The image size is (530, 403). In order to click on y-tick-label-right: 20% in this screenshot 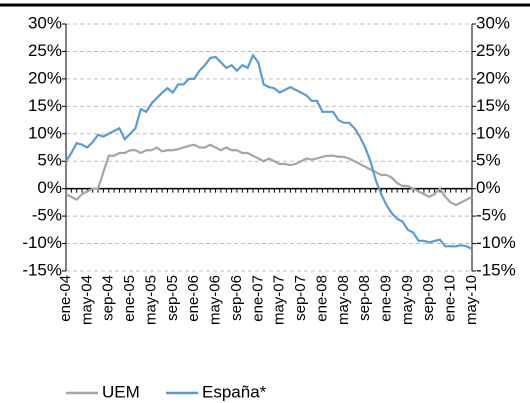, I will do `click(493, 77)`.